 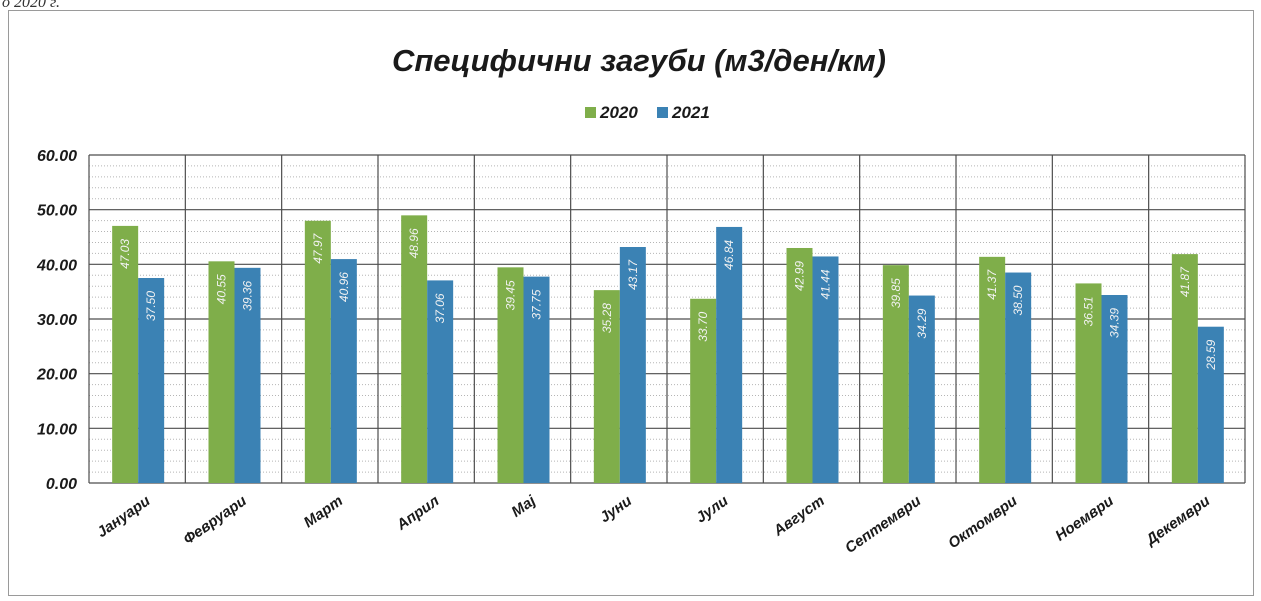 What do you see at coordinates (440, 308) in the screenshot?
I see `data-label-2021: 37.06` at bounding box center [440, 308].